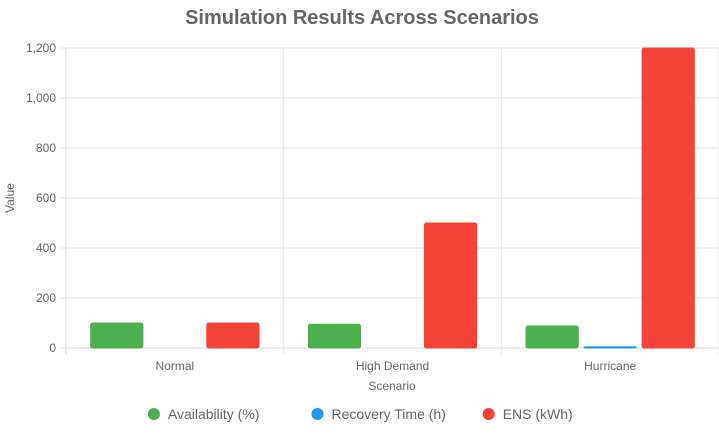 The image size is (719, 438). What do you see at coordinates (46, 148) in the screenshot?
I see `y-tick-label: 800` at bounding box center [46, 148].